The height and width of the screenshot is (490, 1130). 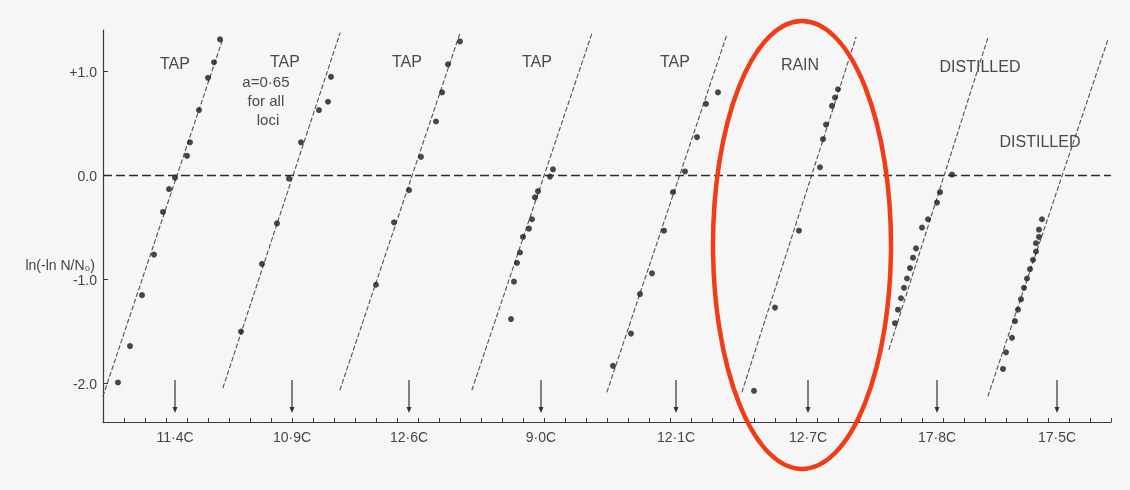 I want to click on y-tick-label: 0.0, so click(x=87, y=175).